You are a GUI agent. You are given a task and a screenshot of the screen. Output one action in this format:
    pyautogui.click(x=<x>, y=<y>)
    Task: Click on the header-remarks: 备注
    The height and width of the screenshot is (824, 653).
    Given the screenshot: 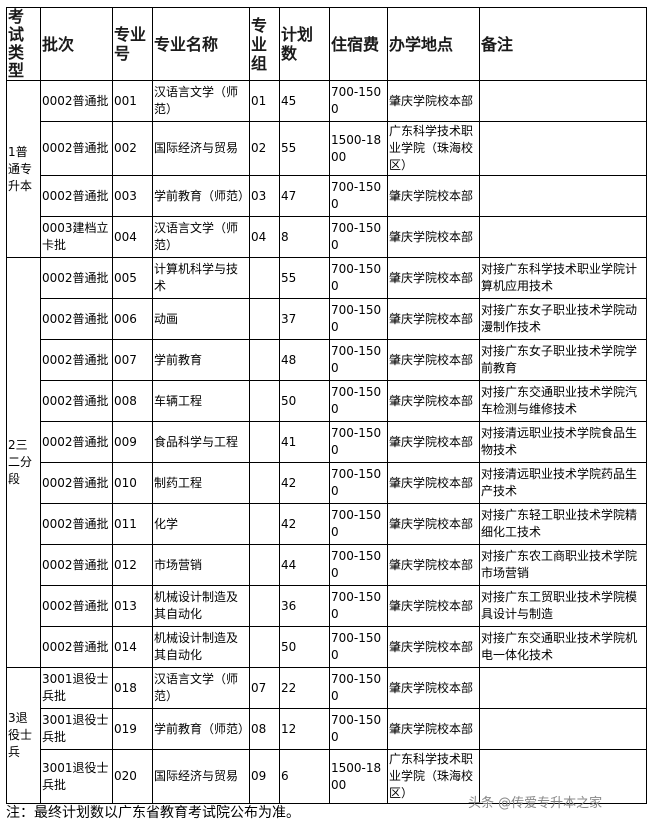 What is the action you would take?
    pyautogui.click(x=563, y=44)
    